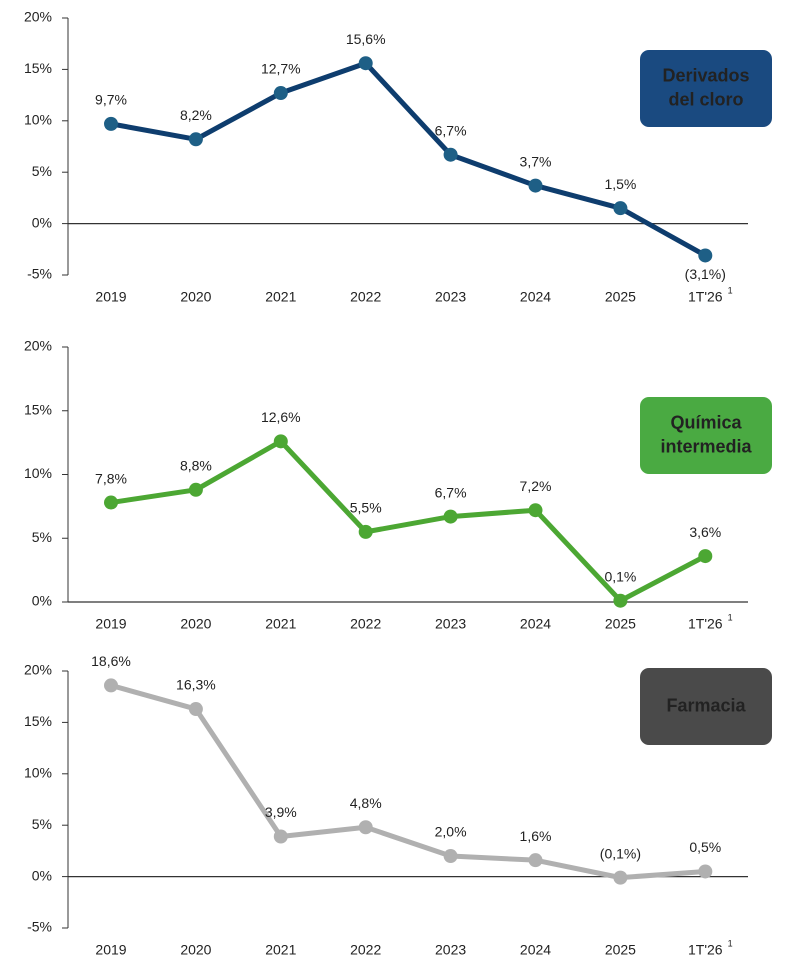 The height and width of the screenshot is (959, 789). What do you see at coordinates (196, 115) in the screenshot?
I see `data-label: 8,2%` at bounding box center [196, 115].